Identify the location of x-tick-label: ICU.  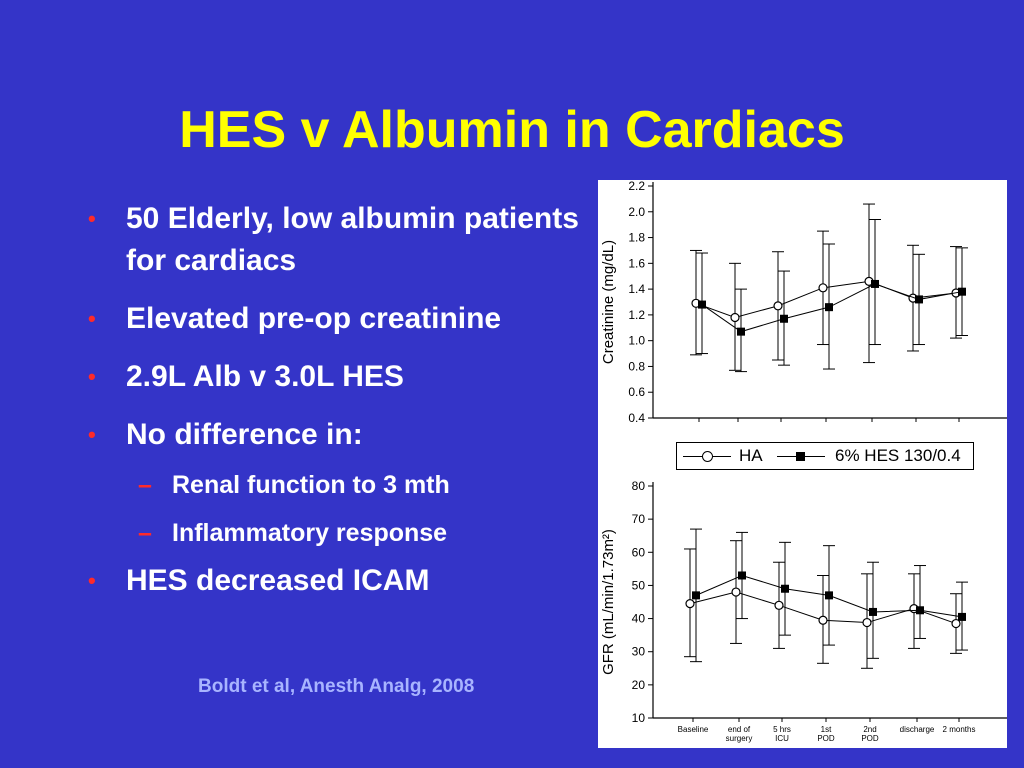
(782, 738).